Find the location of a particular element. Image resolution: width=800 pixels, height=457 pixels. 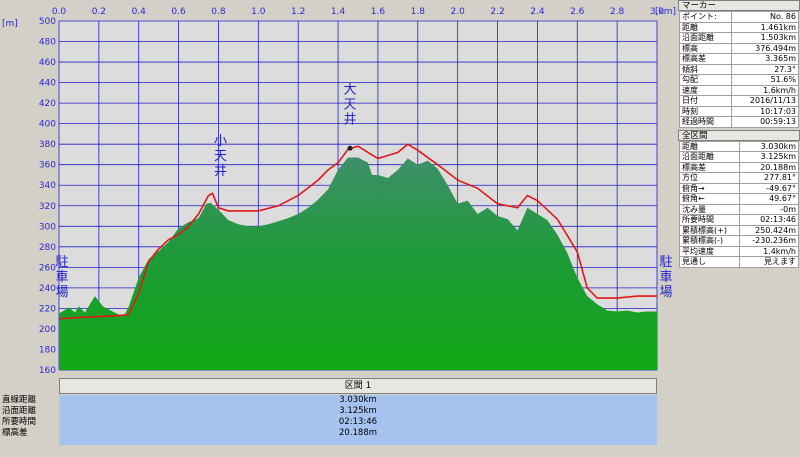

y-tick-label: 280 is located at coordinates (47, 248).